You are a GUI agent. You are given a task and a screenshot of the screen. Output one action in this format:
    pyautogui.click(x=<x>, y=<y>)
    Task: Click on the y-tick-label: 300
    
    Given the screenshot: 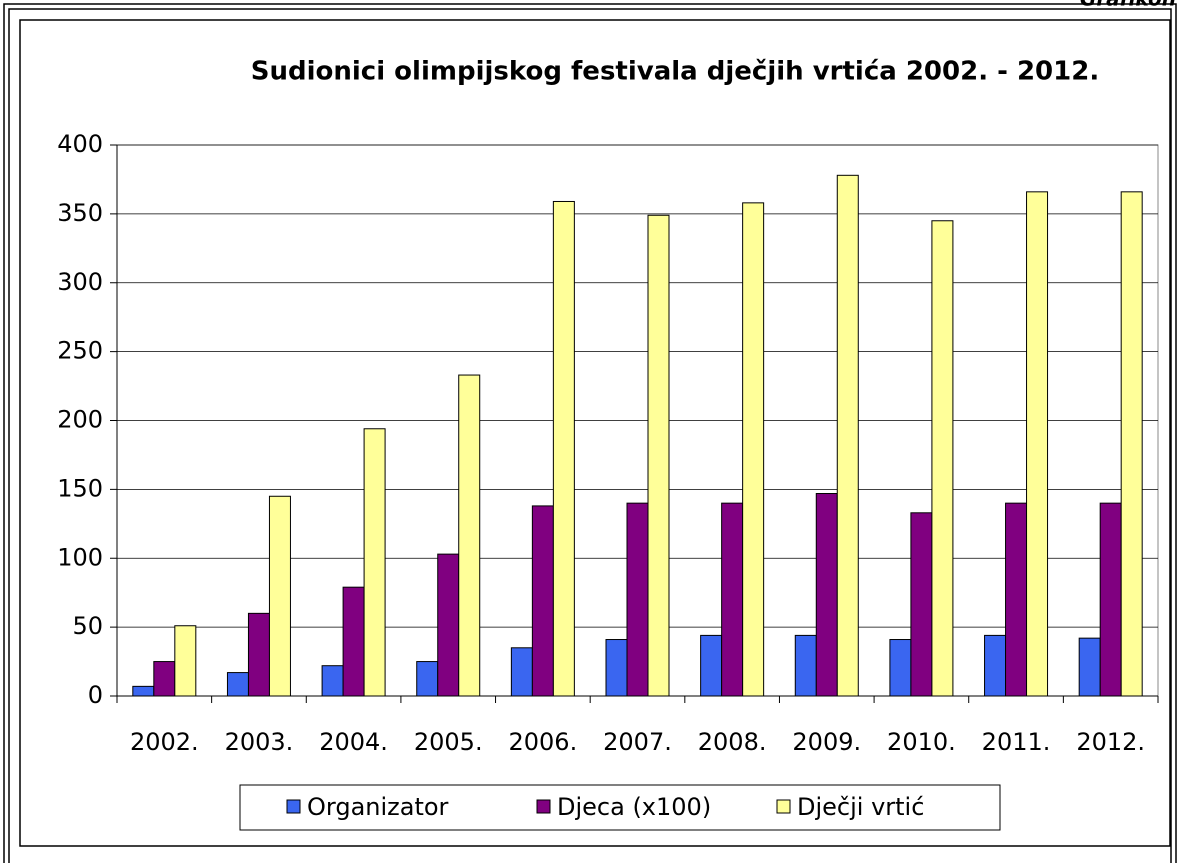 What is the action you would take?
    pyautogui.click(x=80, y=282)
    